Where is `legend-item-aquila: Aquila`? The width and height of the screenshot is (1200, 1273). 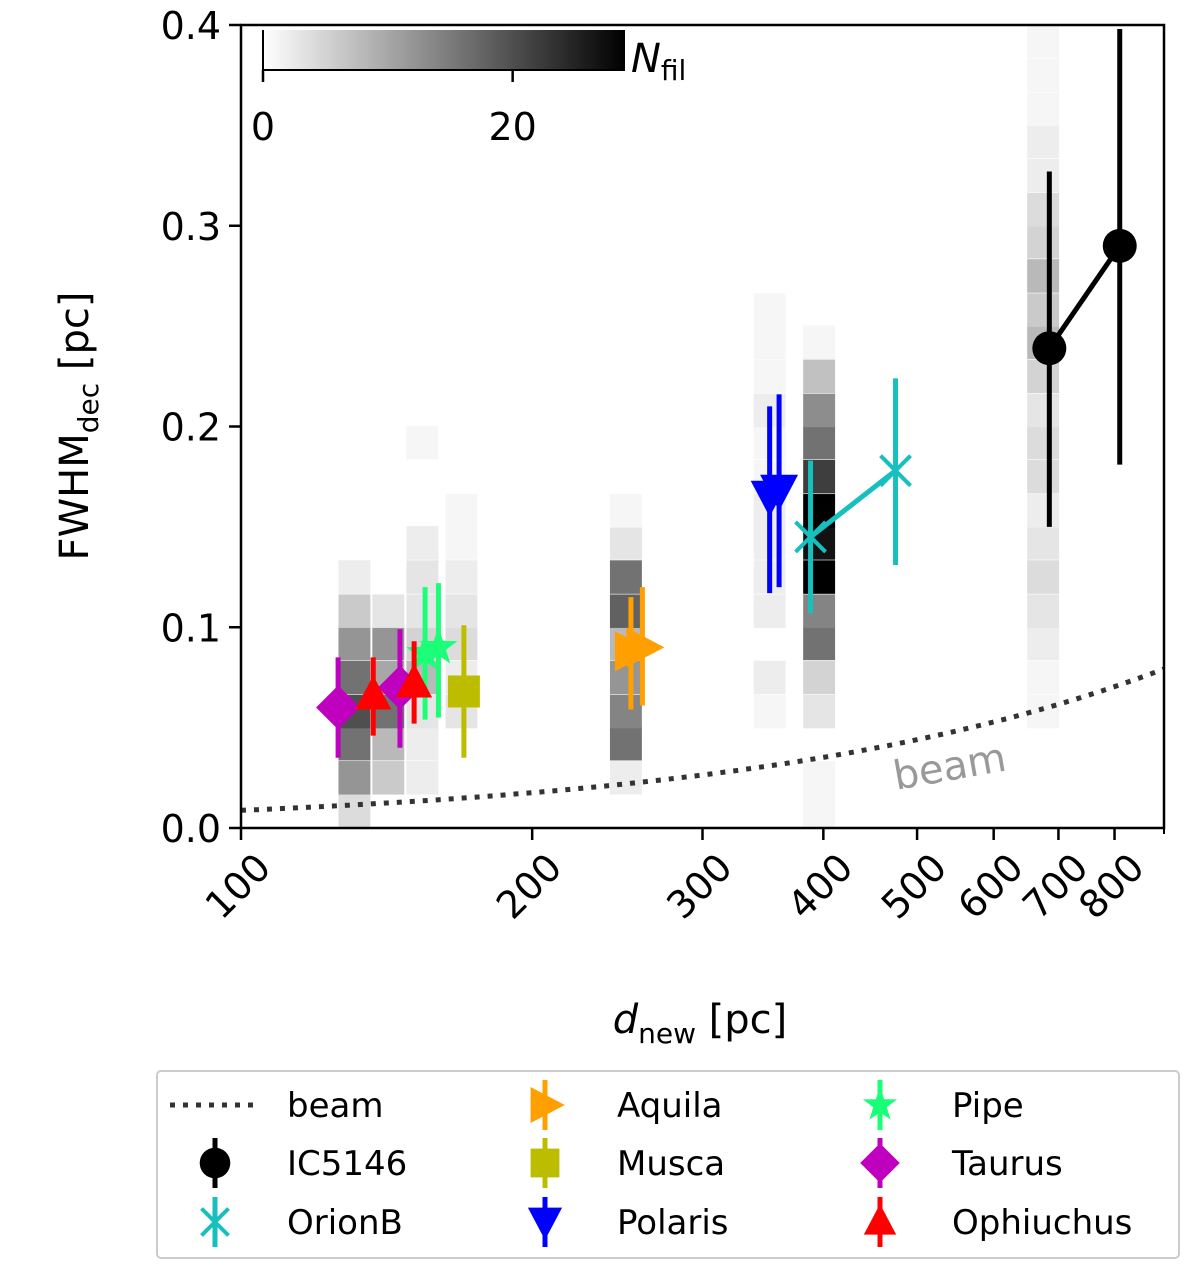
legend-item-aquila: Aquila is located at coordinates (626, 1105).